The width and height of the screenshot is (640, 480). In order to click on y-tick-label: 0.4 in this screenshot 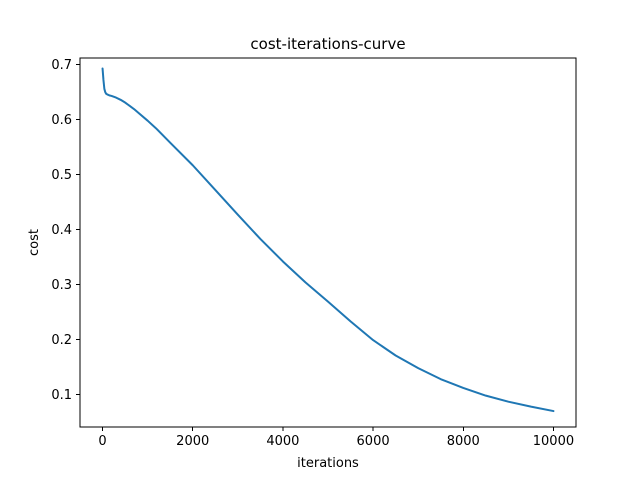, I will do `click(61, 230)`.